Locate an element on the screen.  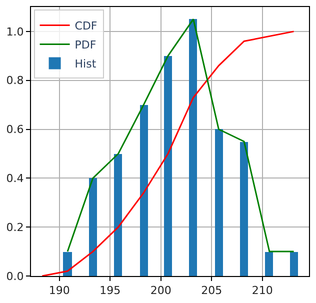
legend-label: CDF is located at coordinates (86, 25).